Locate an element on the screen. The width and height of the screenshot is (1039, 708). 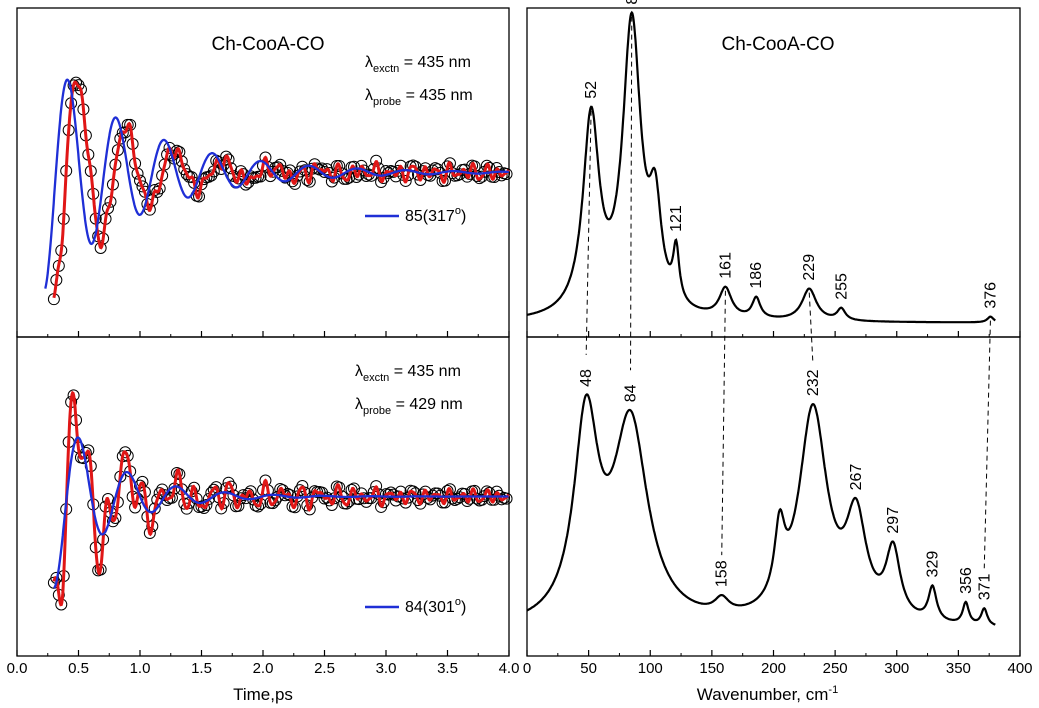
left-top-excitation-label: λexctn = 435 nm is located at coordinates (418, 64).